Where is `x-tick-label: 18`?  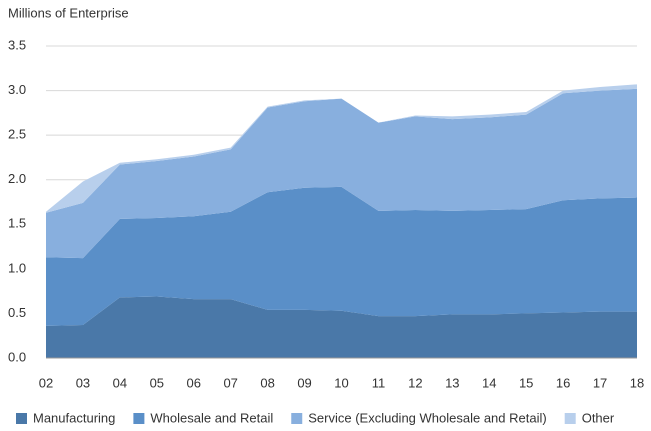 x-tick-label: 18 is located at coordinates (637, 382).